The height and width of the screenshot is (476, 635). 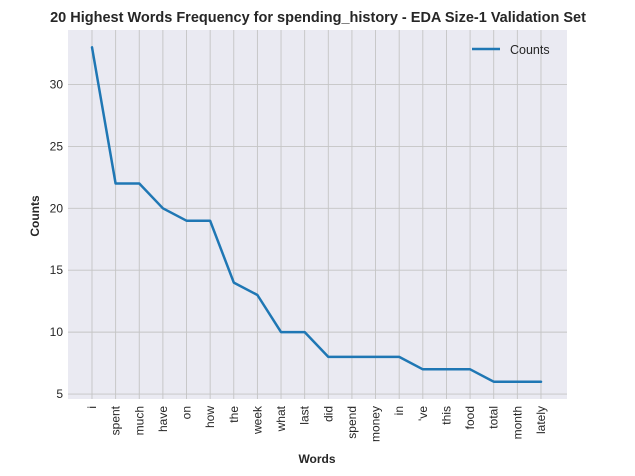 I want to click on x-tick-label: week, so click(x=257, y=420).